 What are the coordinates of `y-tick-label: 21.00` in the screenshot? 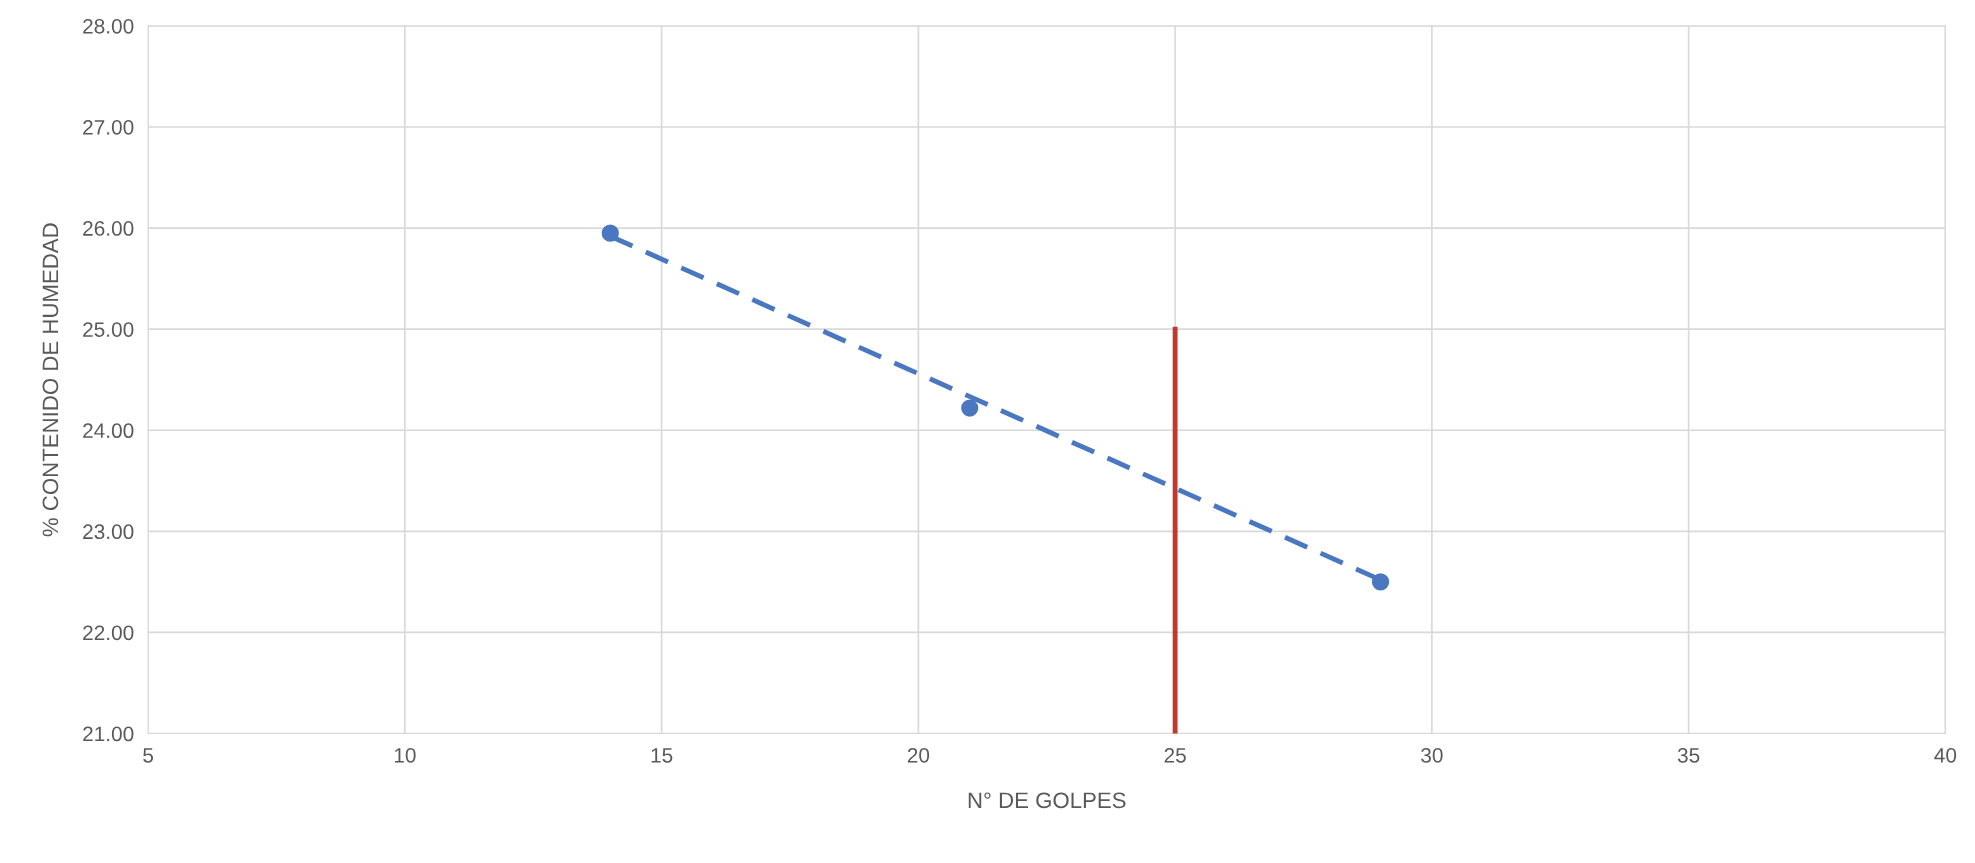 It's located at (108, 734).